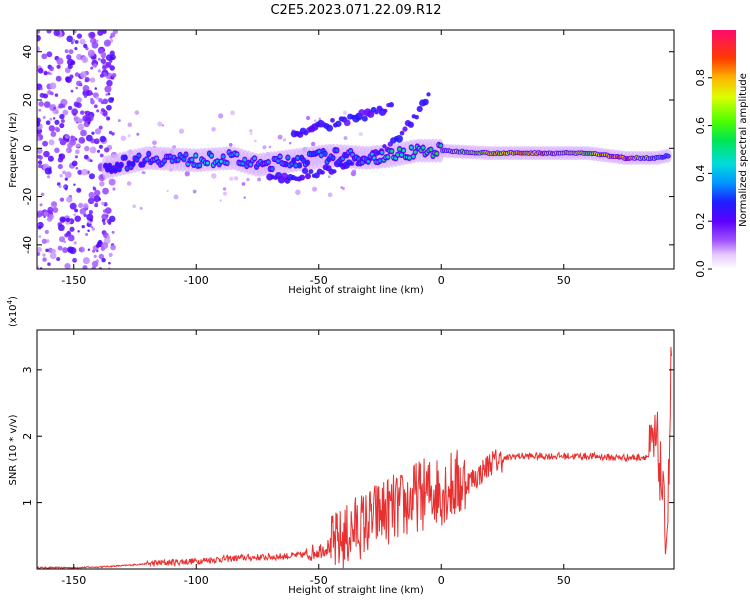 The width and height of the screenshot is (750, 600). I want to click on y-tick-label: 20, so click(27, 100).